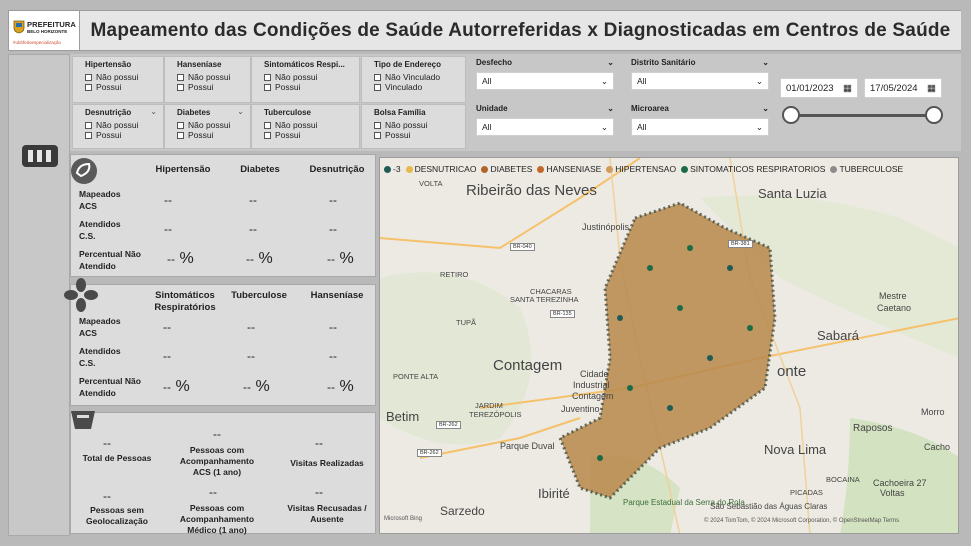 Image resolution: width=971 pixels, height=546 pixels. What do you see at coordinates (545, 127) in the screenshot?
I see `unidade-dropdown: All ⌄` at bounding box center [545, 127].